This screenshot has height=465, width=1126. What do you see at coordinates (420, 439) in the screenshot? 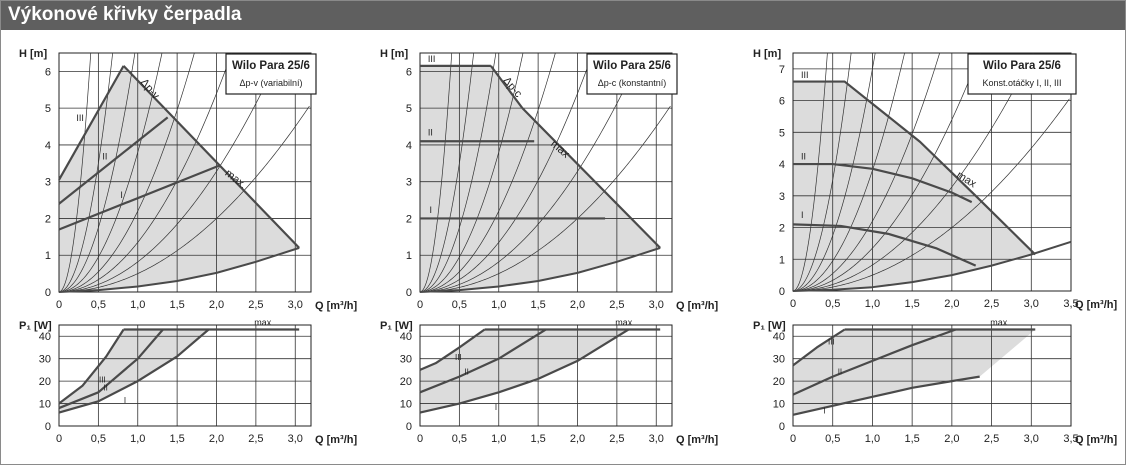
I see `x-tick-label: 0` at bounding box center [420, 439].